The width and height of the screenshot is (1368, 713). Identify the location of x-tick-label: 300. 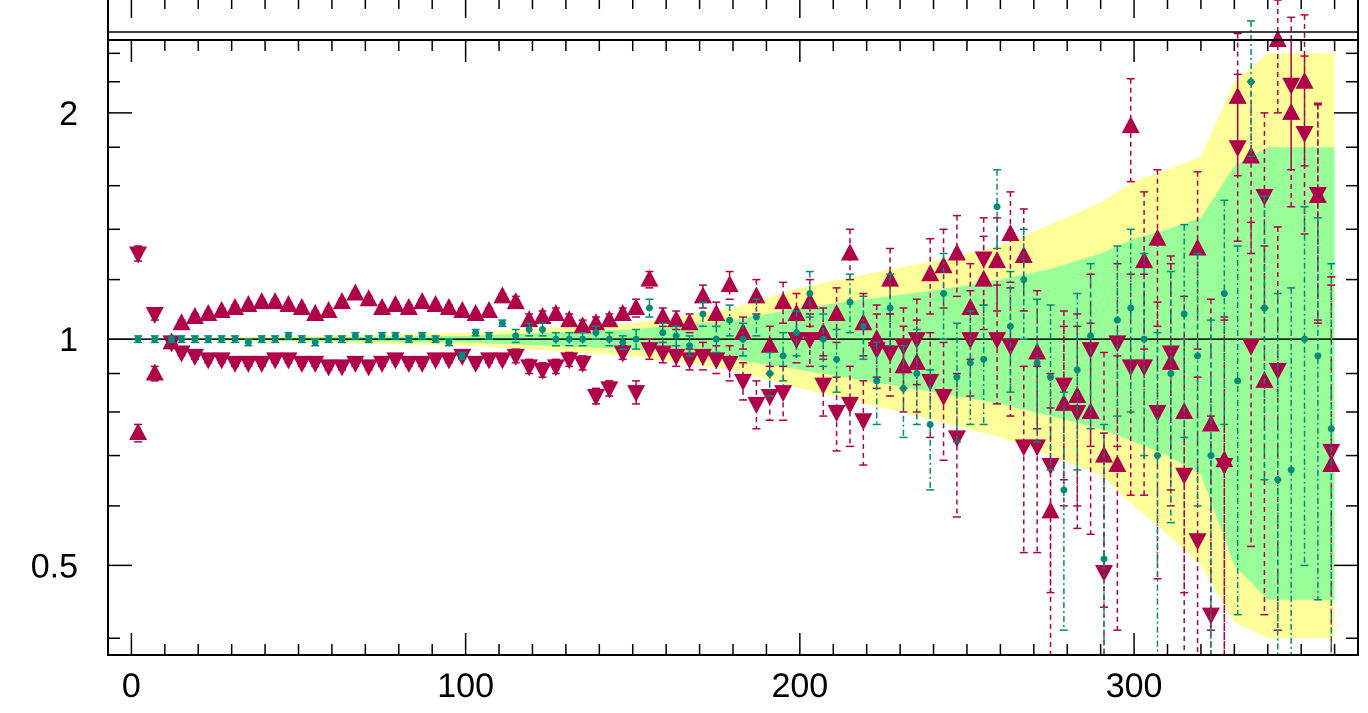
(1134, 686).